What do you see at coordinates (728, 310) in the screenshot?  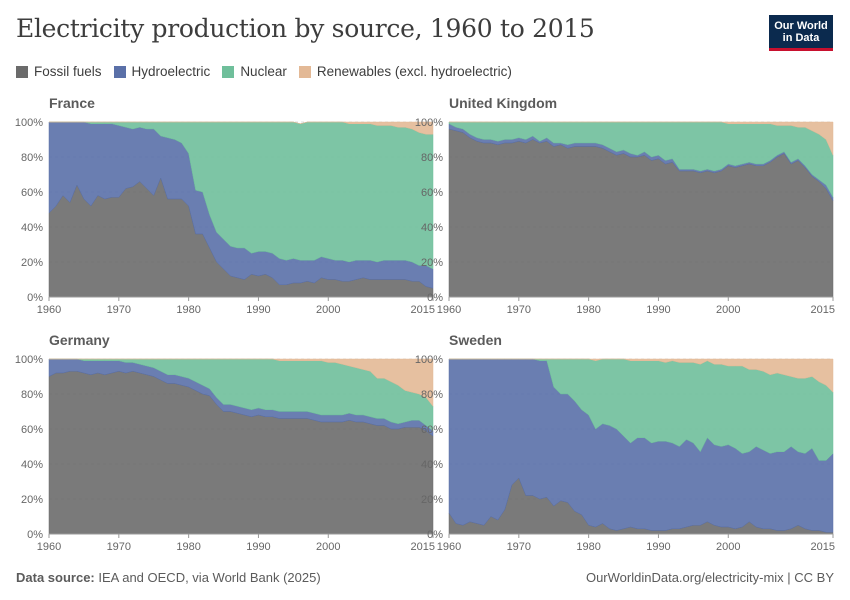 I see `x-tick-label-united-kingdom: 2000` at bounding box center [728, 310].